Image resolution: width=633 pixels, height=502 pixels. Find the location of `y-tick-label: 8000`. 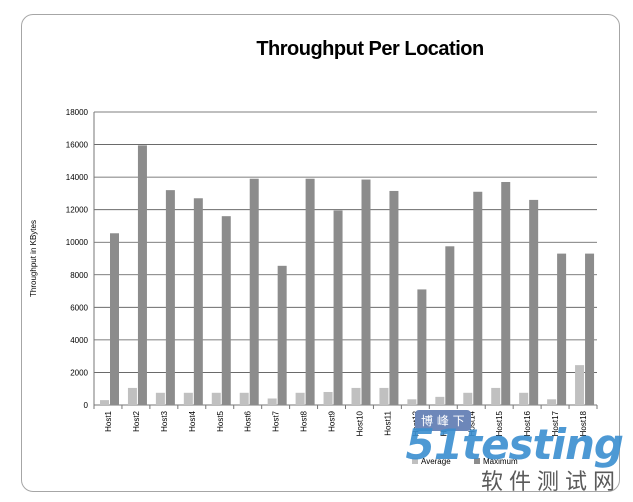

y-tick-label: 8000 is located at coordinates (79, 275).